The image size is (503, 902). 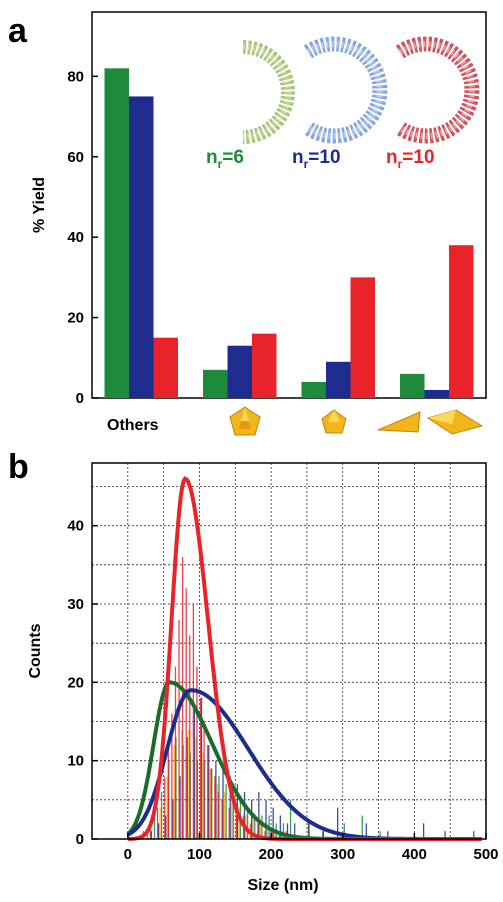 What do you see at coordinates (75, 682) in the screenshot?
I see `panel-b-y-tick-label: 20` at bounding box center [75, 682].